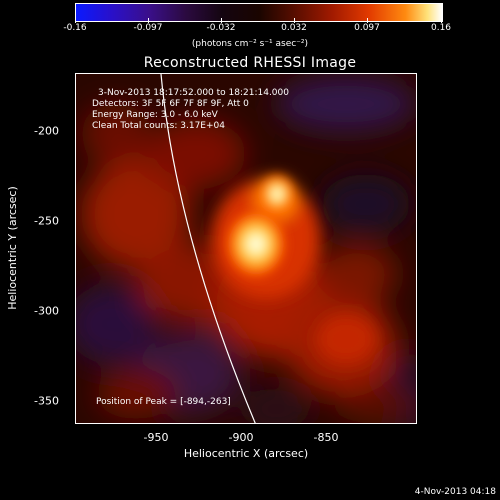 Image resolution: width=500 pixels, height=500 pixels. What do you see at coordinates (441, 28) in the screenshot?
I see `colorbar-tick-label: 0.16` at bounding box center [441, 28].